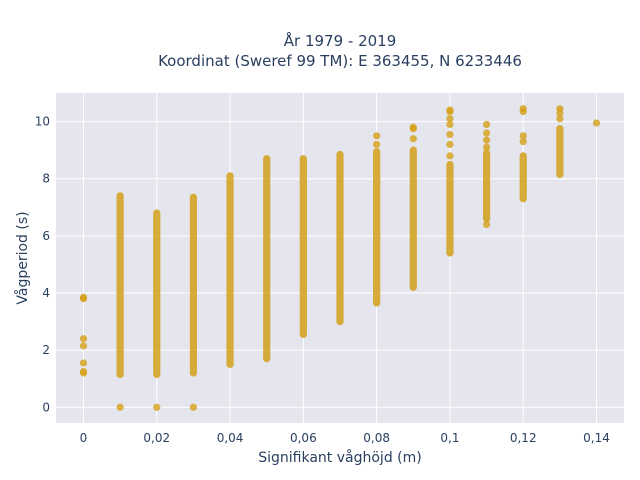 Image resolution: width=640 pixels, height=480 pixels. I want to click on x-tick-label-0: 0, so click(84, 438).